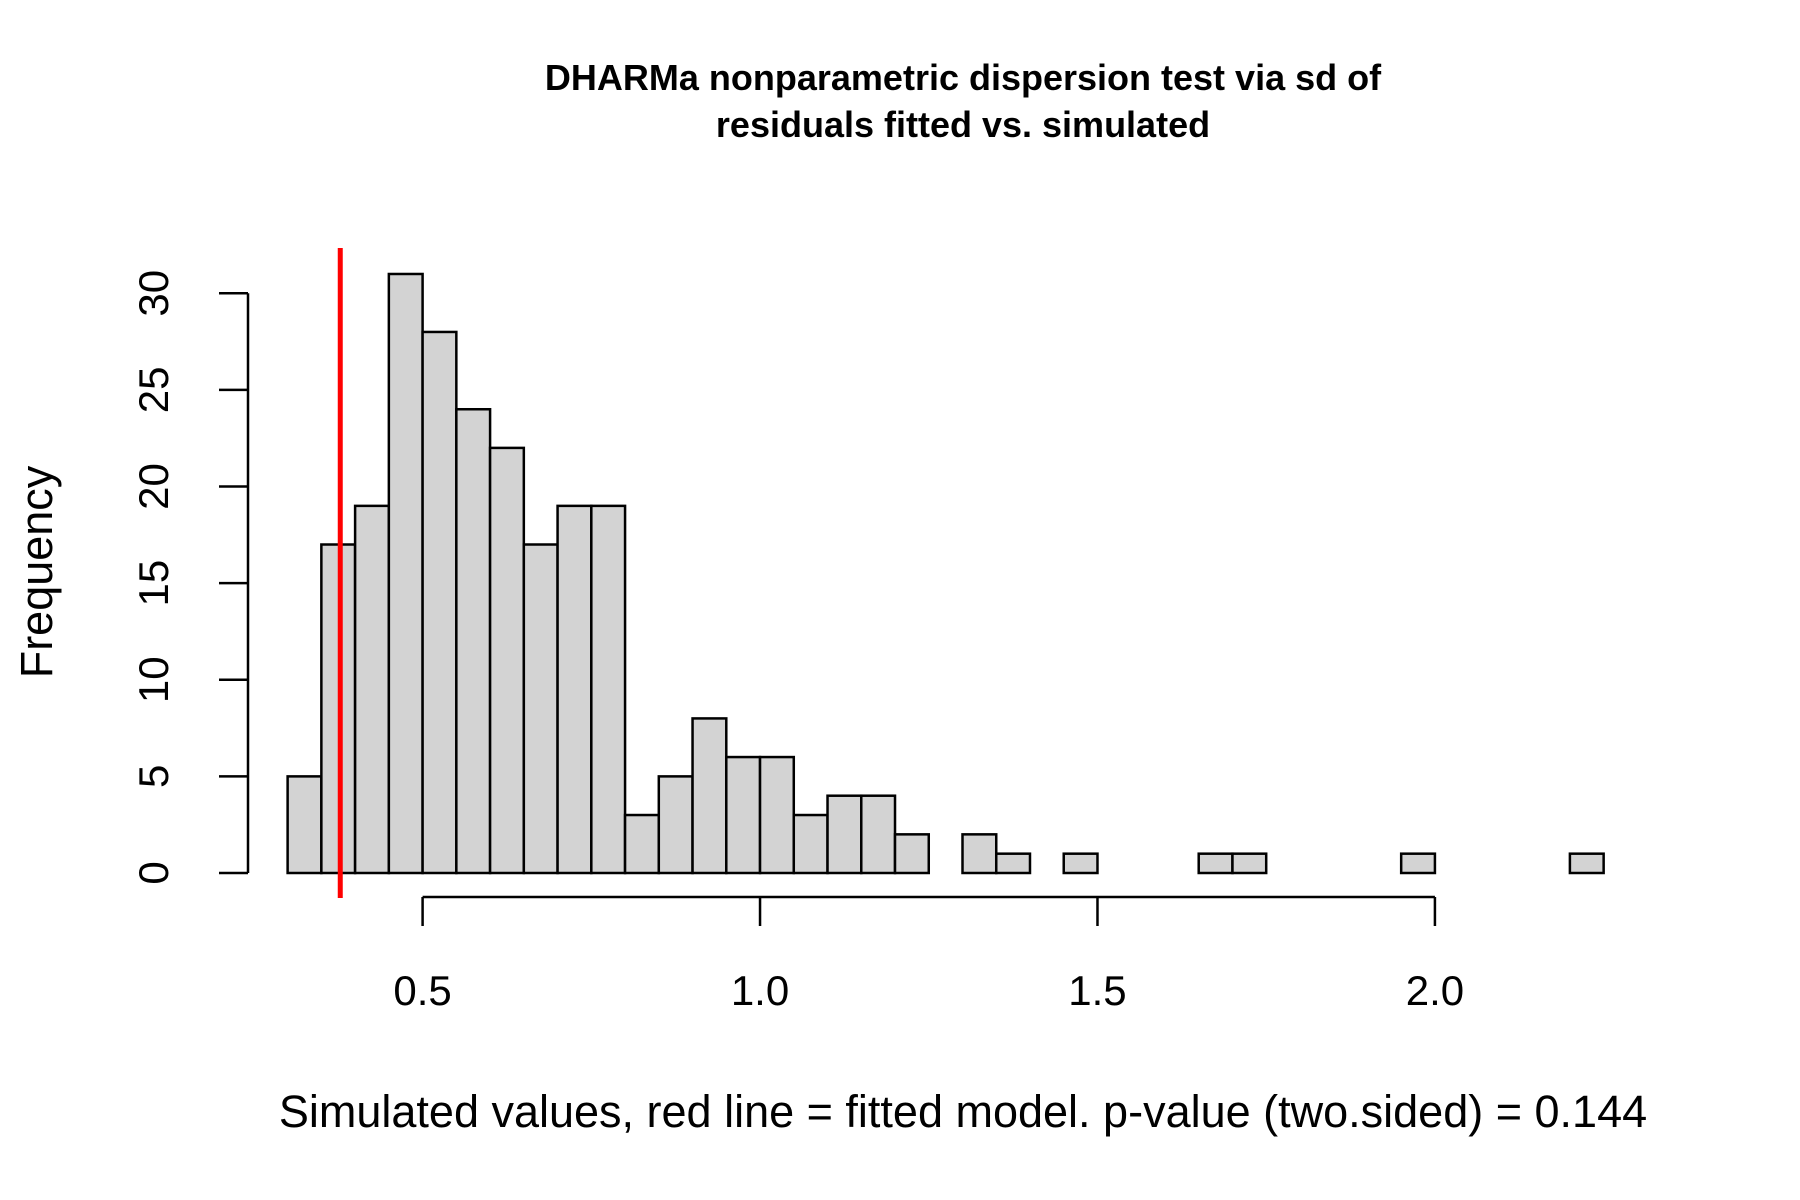 This screenshot has height=1200, width=1800. I want to click on y-axis-title: Frequency, so click(36, 571).